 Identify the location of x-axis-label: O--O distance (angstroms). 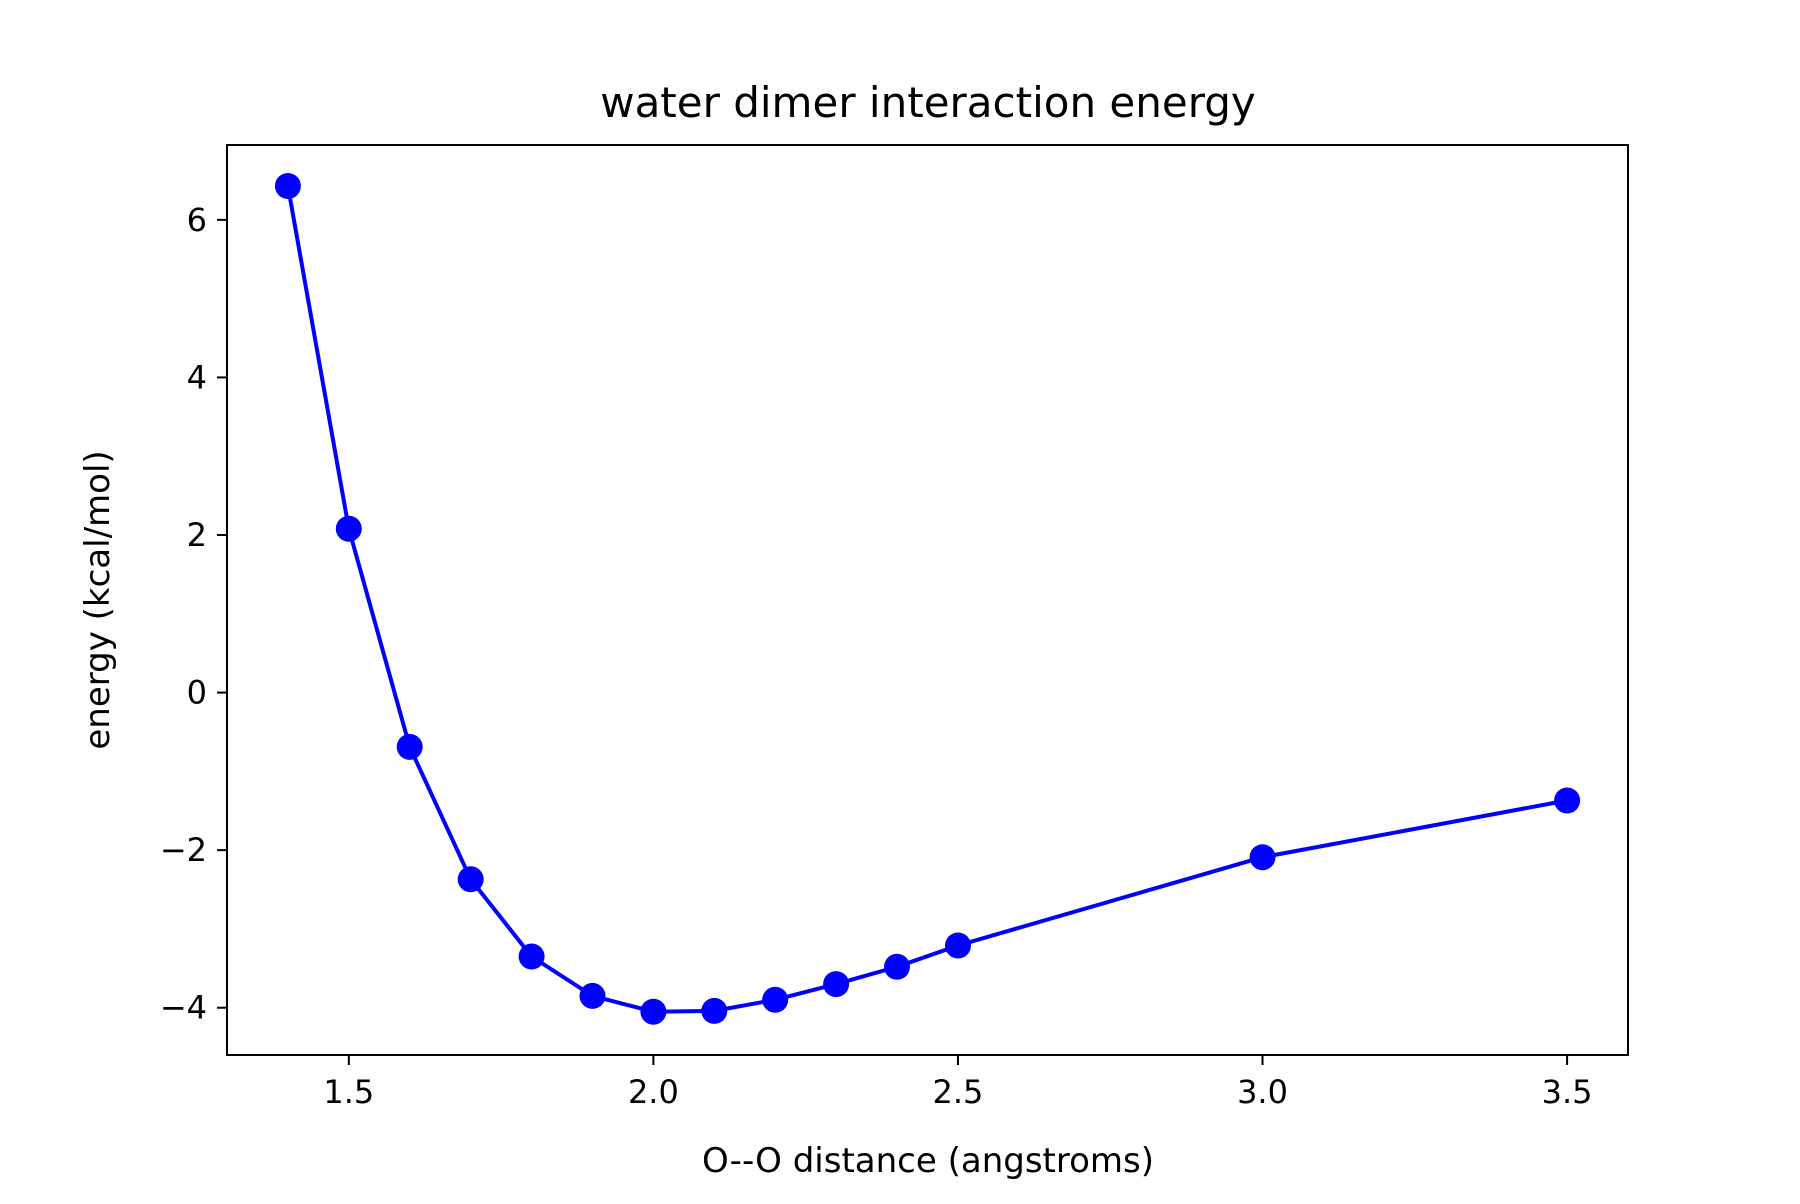
(928, 1161).